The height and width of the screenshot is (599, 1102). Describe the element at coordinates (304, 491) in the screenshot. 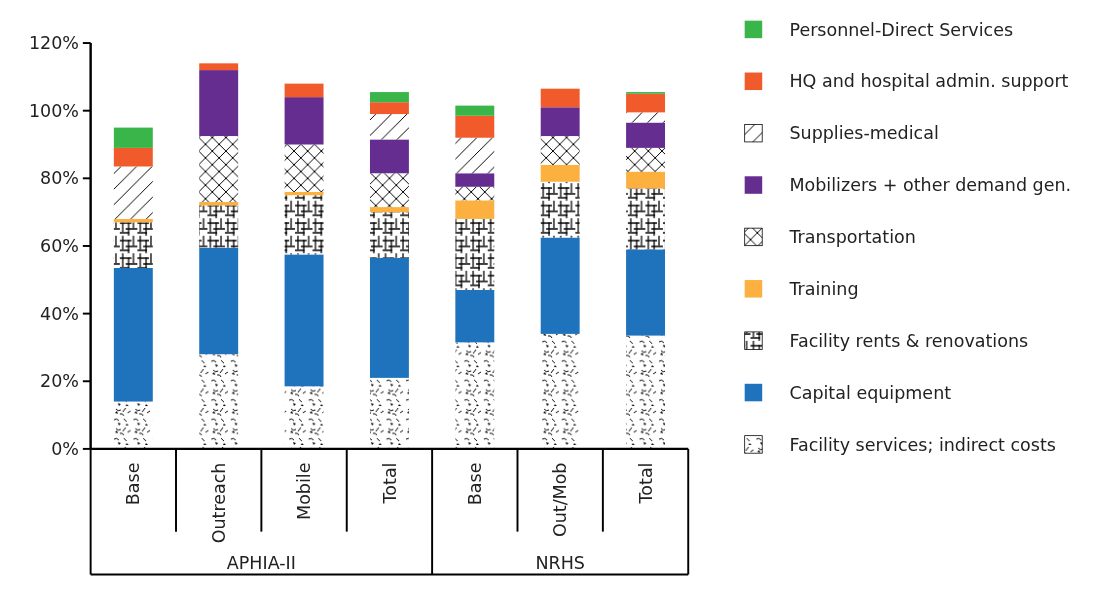

I see `x-tick-label: Mobile` at that location.